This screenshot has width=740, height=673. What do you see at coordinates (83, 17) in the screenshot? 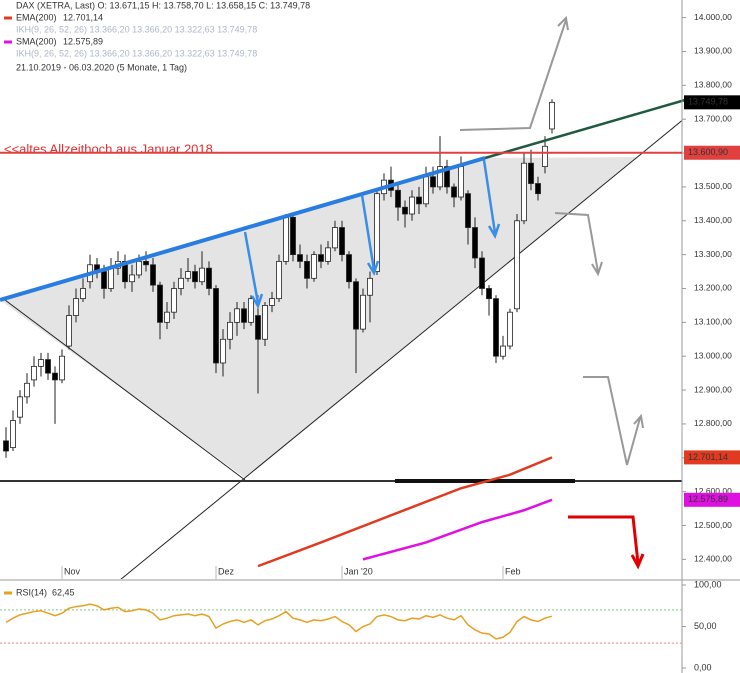
I see `legend-value: 12.701,14` at bounding box center [83, 17].